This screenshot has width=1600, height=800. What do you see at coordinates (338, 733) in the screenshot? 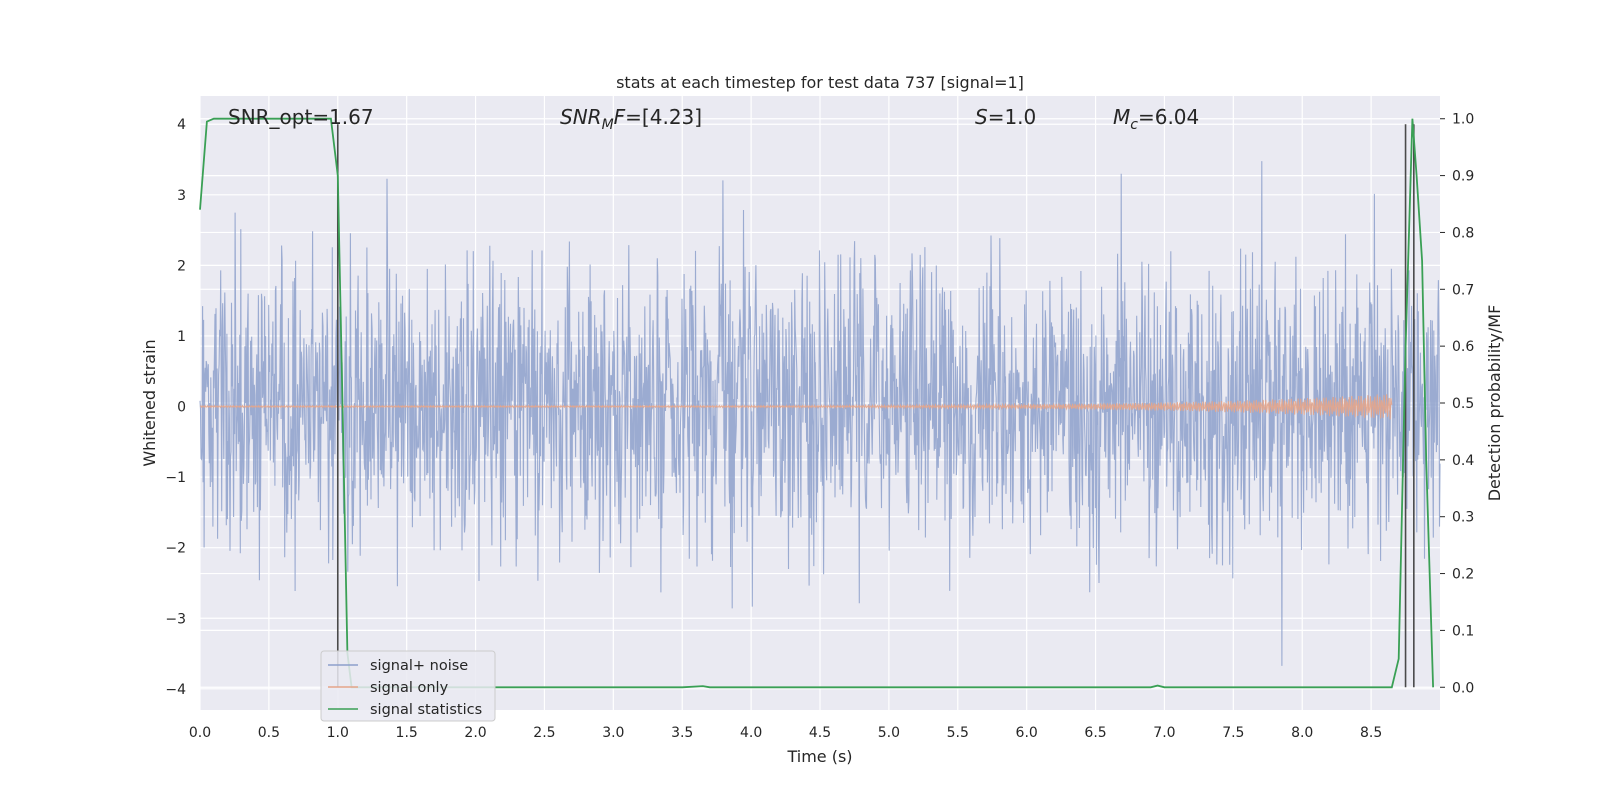
I see `x-tick-label: 1.0` at bounding box center [338, 733].